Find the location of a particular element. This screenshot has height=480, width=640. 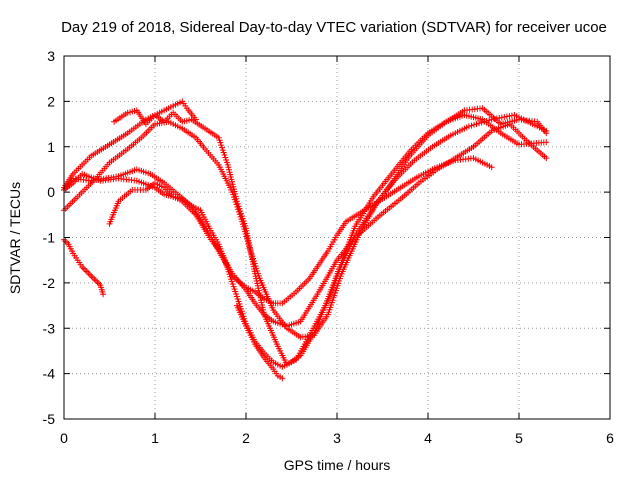

y-tick-label: -3 is located at coordinates (49, 328).